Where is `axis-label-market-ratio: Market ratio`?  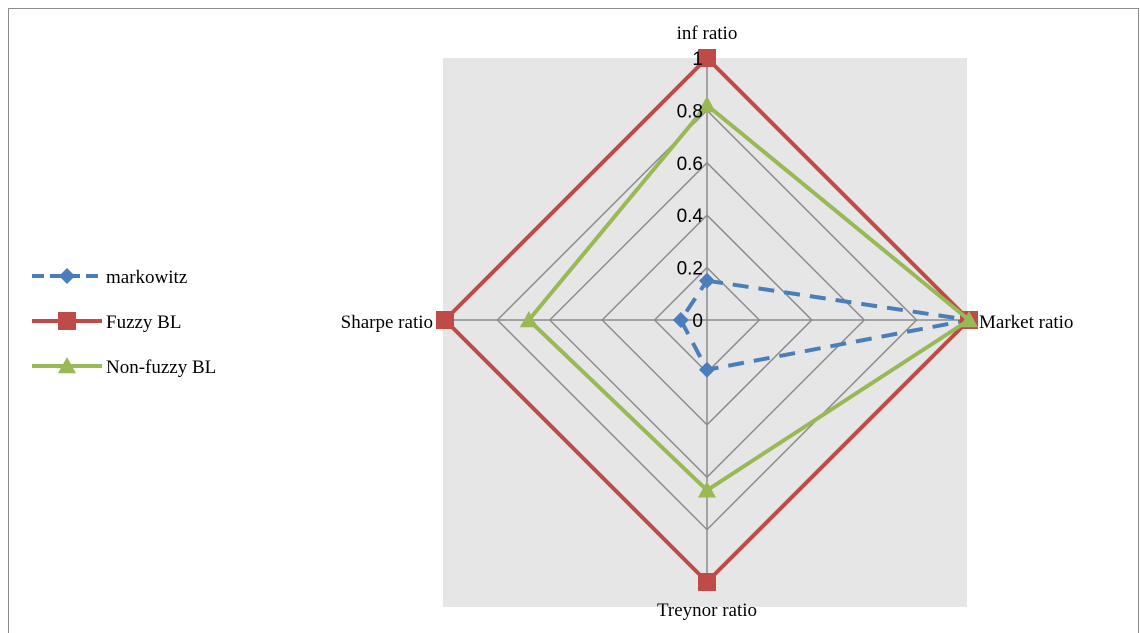 axis-label-market-ratio: Market ratio is located at coordinates (1026, 322).